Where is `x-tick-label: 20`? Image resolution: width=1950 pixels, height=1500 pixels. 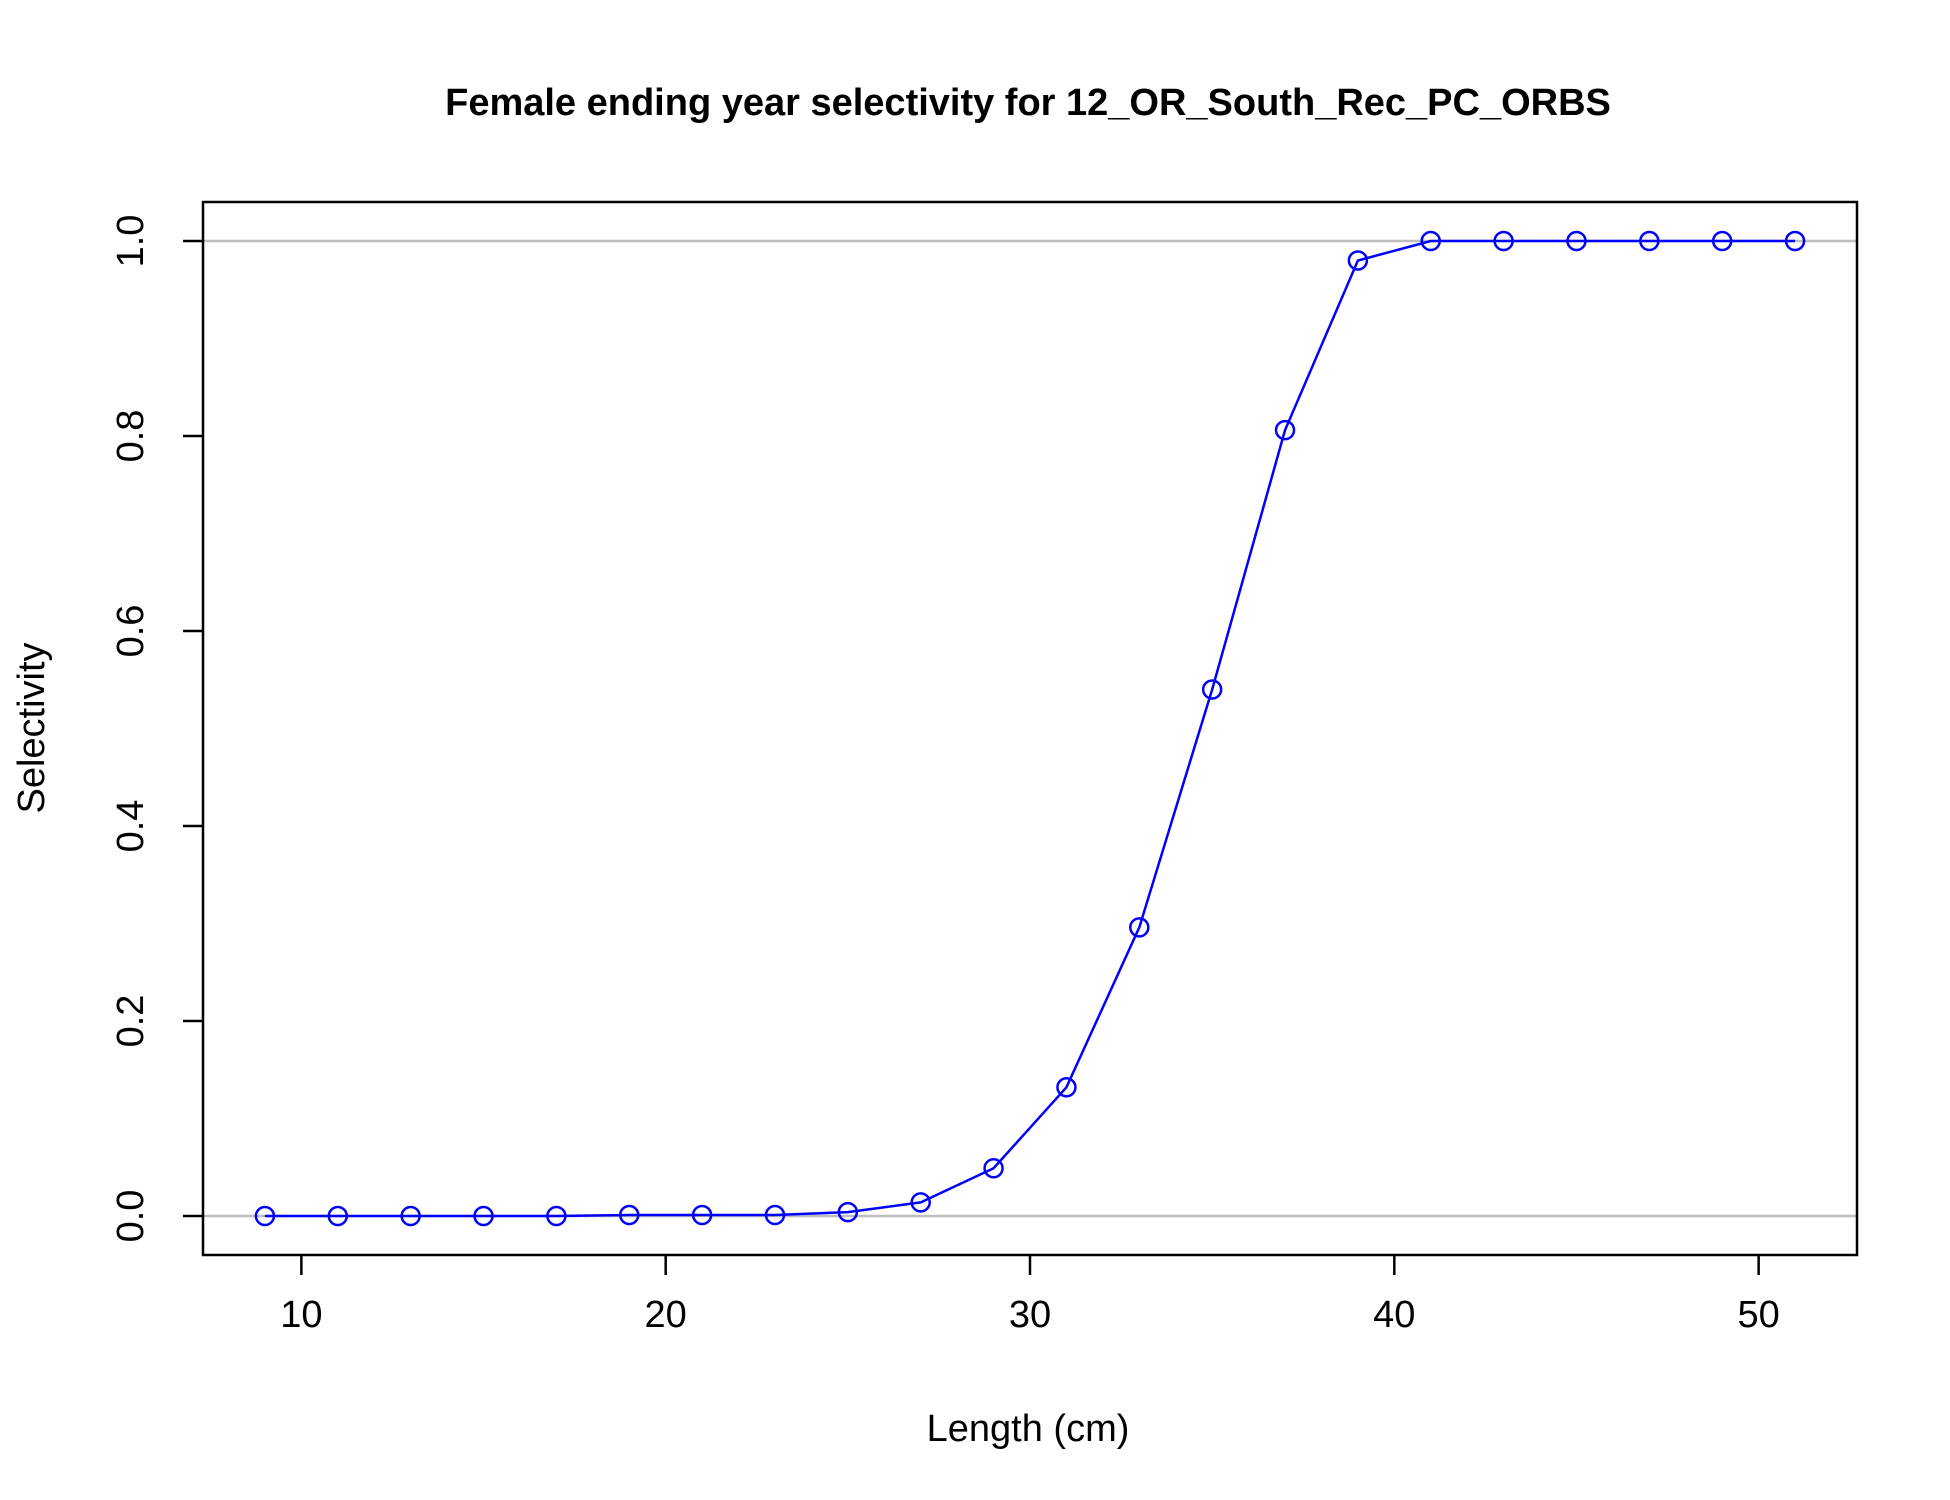 x-tick-label: 20 is located at coordinates (666, 1315).